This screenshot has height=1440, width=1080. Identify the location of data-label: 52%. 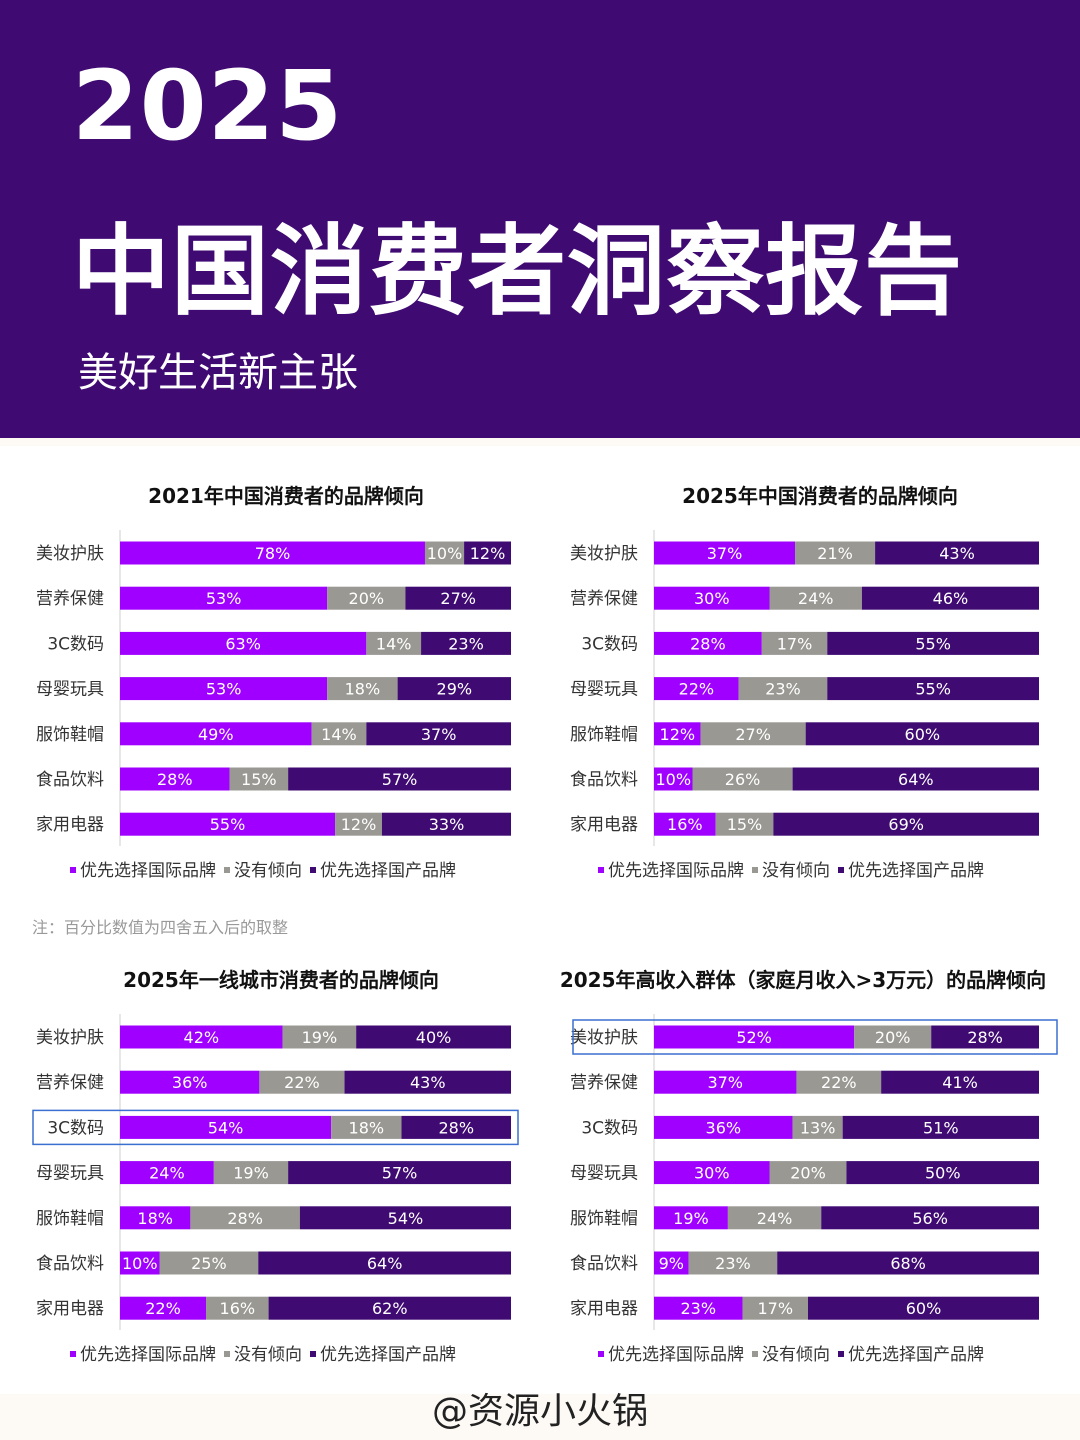
(754, 1037).